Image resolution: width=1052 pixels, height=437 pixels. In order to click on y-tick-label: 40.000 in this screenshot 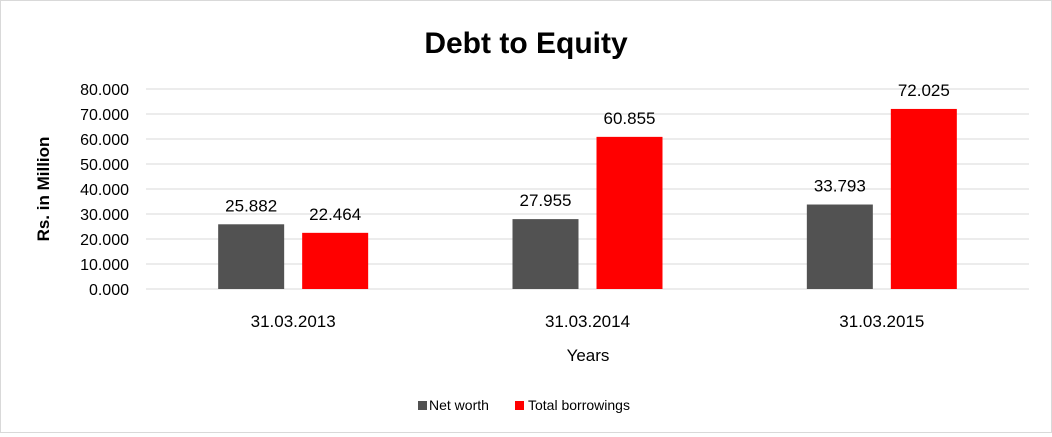, I will do `click(104, 190)`.